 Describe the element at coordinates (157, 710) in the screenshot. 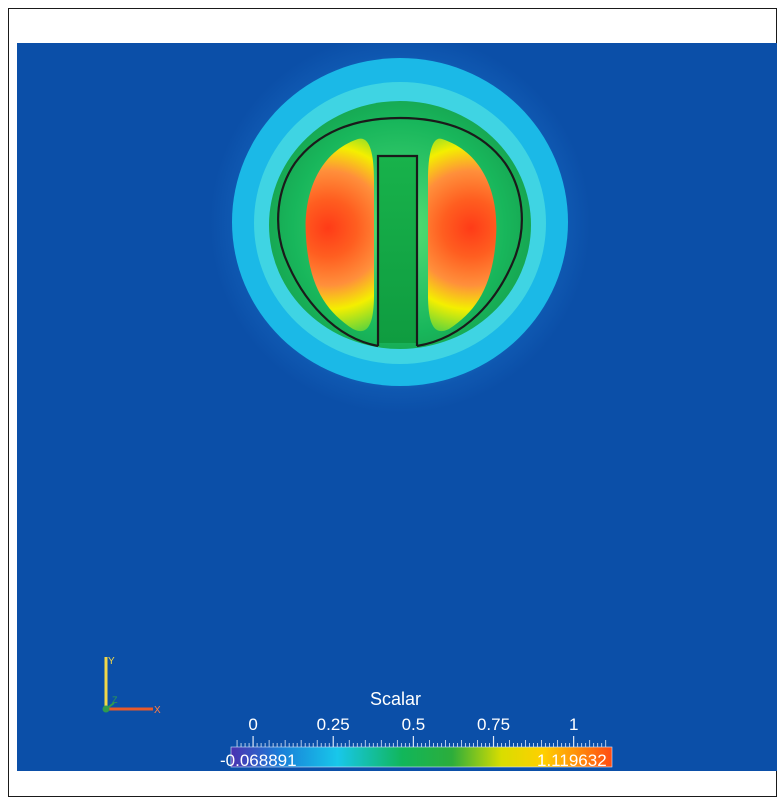

I see `triad-x-label: X` at that location.